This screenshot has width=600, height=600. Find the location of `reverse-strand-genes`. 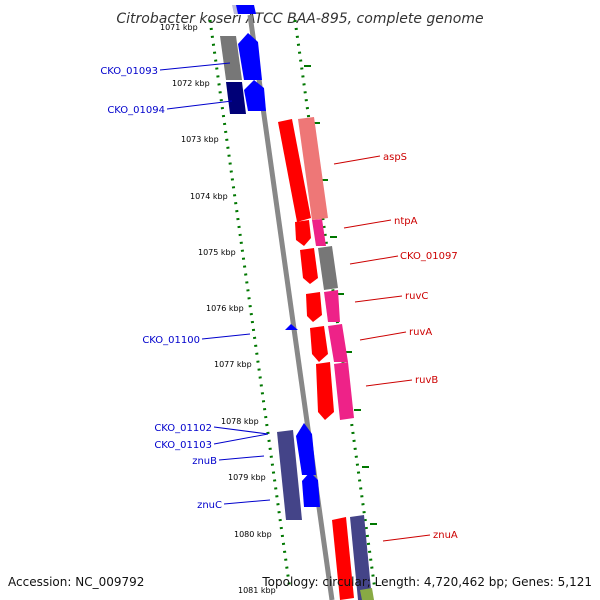

reverse-strand-genes is located at coordinates (270, 262).